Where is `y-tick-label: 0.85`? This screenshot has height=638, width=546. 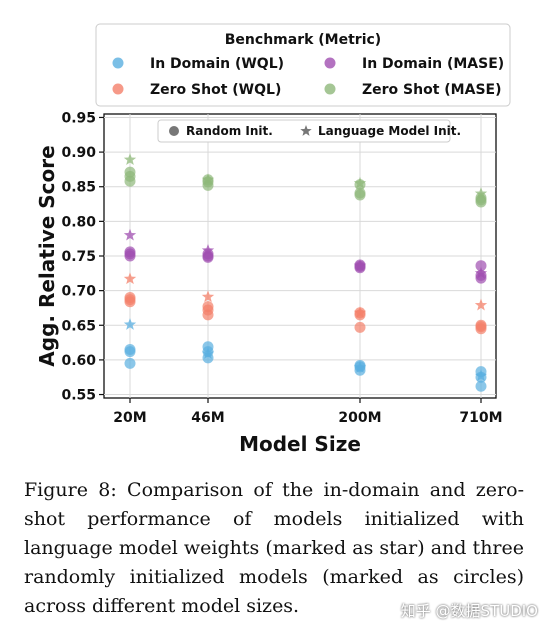 y-tick-label: 0.85 is located at coordinates (78, 188).